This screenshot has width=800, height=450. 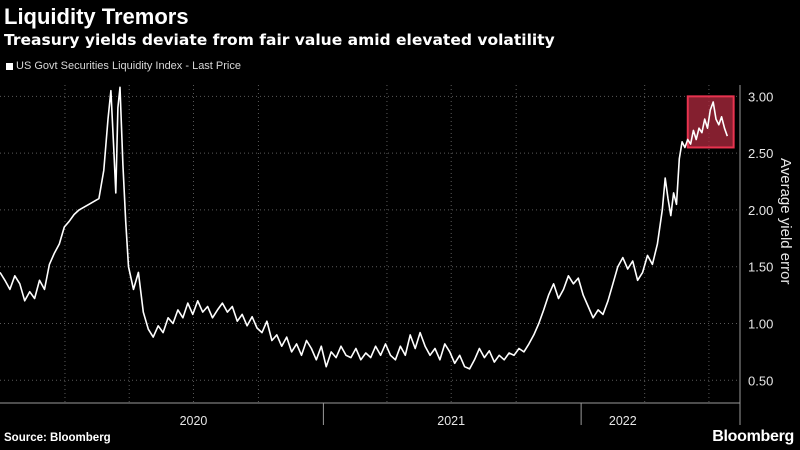 What do you see at coordinates (760, 153) in the screenshot?
I see `y-tick-label: 2.50` at bounding box center [760, 153].